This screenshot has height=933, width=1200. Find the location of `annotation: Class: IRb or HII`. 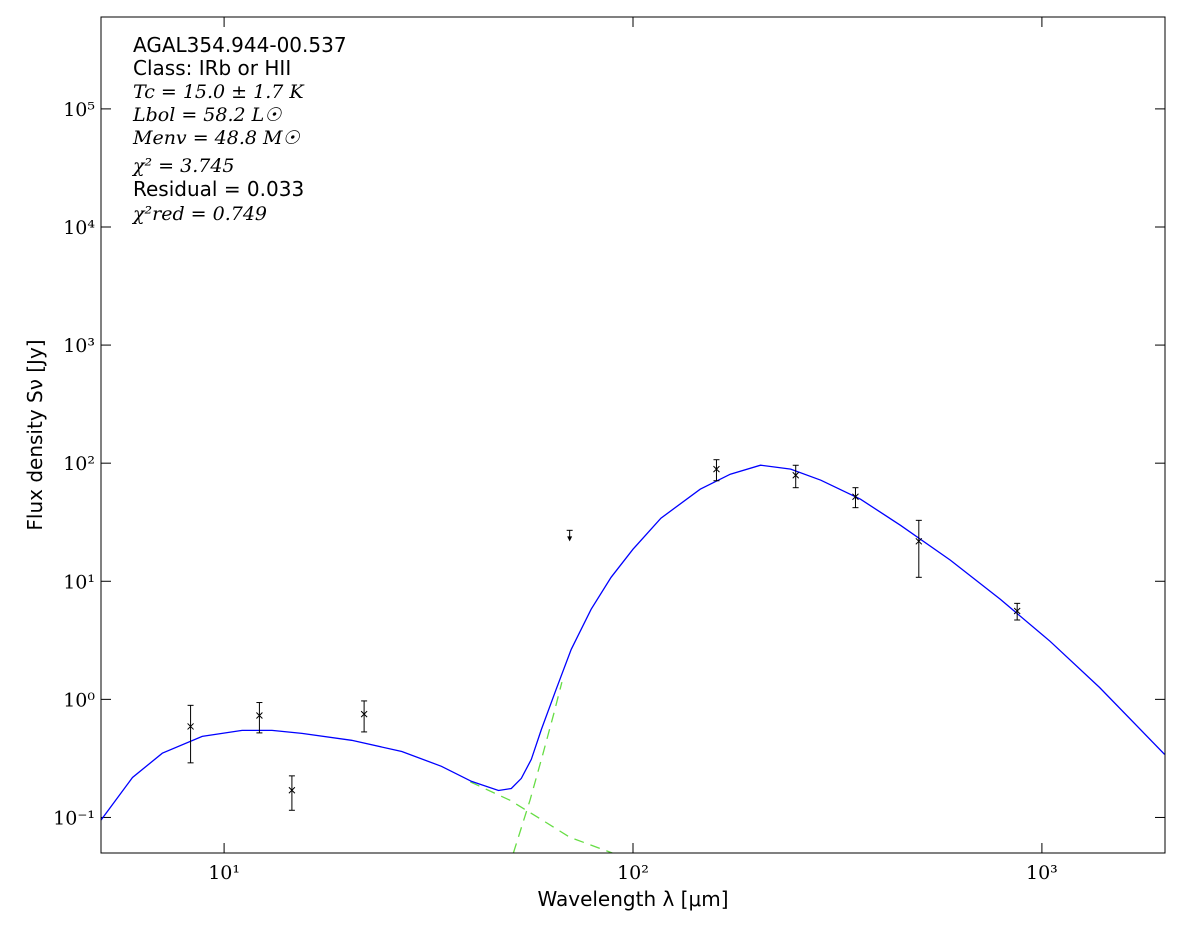

annotation: Class: IRb or HII is located at coordinates (212, 68).